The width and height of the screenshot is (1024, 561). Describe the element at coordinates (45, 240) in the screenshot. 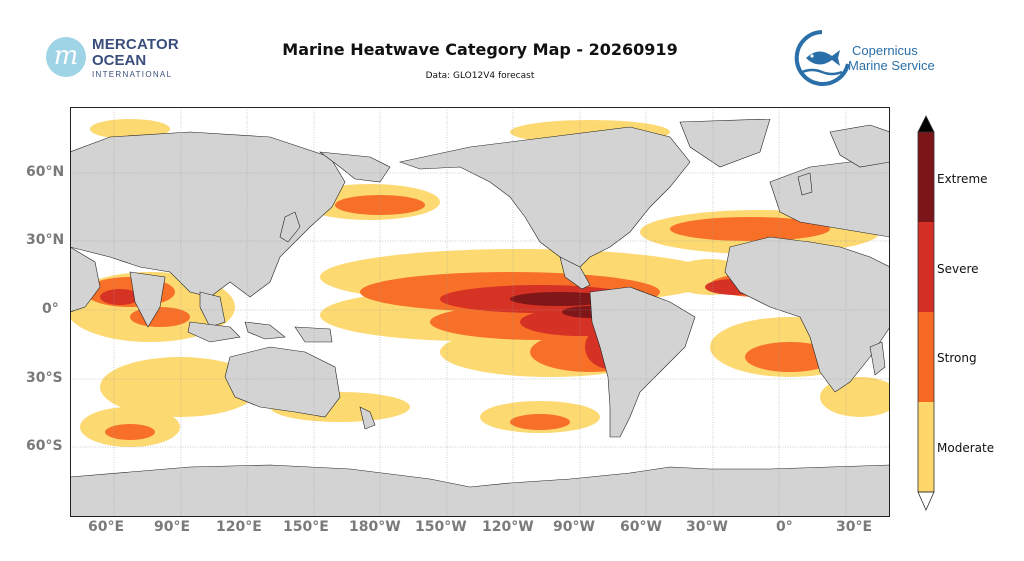

I see `lat-tick-30n: 30°N` at that location.